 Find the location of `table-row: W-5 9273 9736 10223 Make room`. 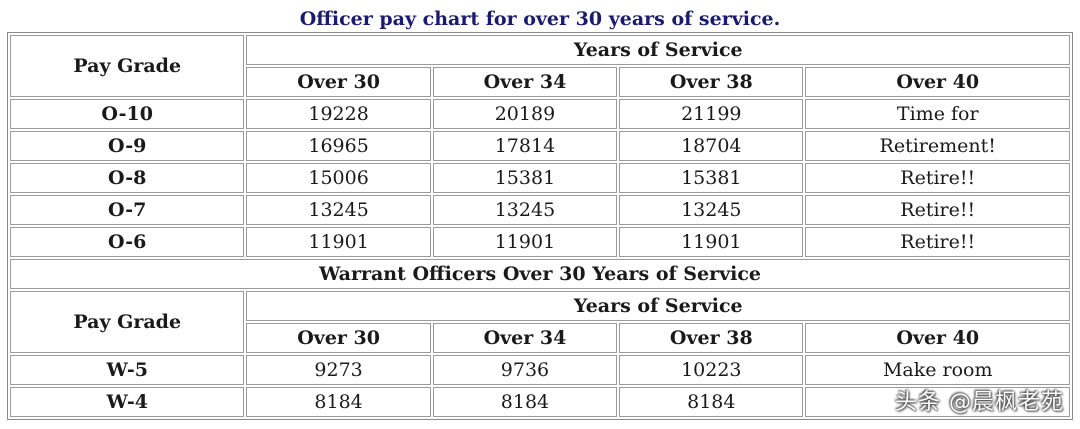

table-row: W-5 9273 9736 10223 Make room is located at coordinates (540, 370).